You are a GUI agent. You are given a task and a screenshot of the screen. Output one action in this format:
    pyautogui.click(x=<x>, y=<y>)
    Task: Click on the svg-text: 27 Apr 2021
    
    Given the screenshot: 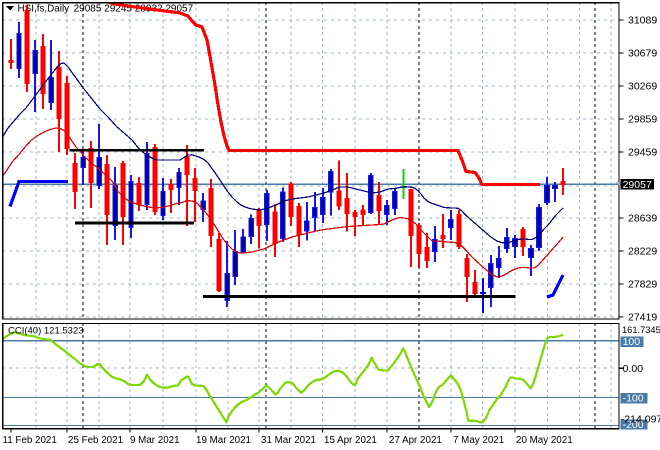 What is the action you would take?
    pyautogui.click(x=415, y=440)
    